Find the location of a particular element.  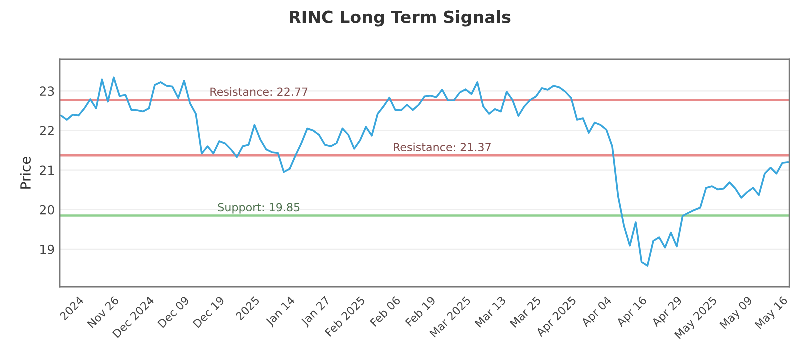

ref-line-label: Resistance: 22.77 is located at coordinates (259, 92).